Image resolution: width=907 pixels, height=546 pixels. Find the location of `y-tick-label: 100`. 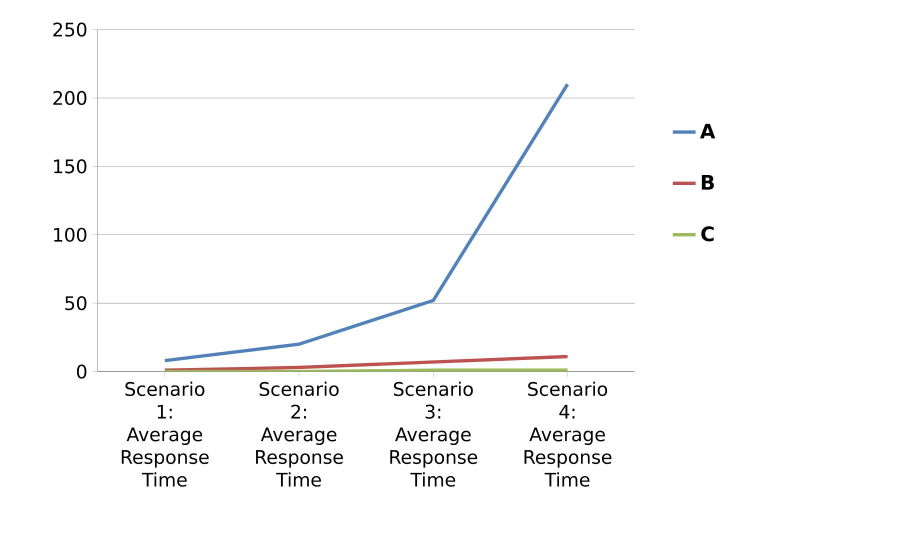

y-tick-label: 100 is located at coordinates (70, 235).